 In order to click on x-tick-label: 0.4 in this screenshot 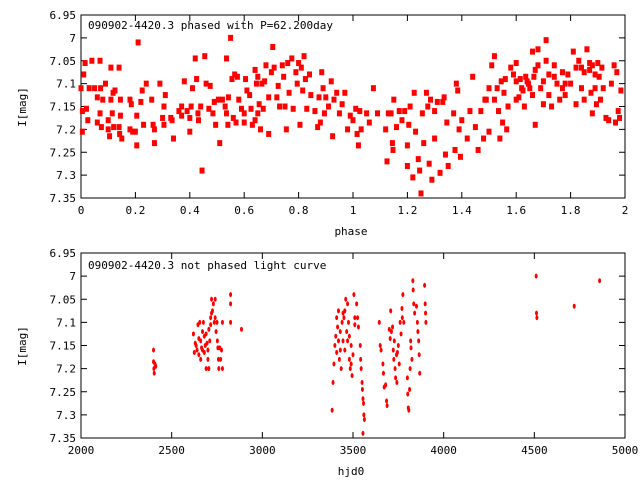, I will do `click(190, 210)`.